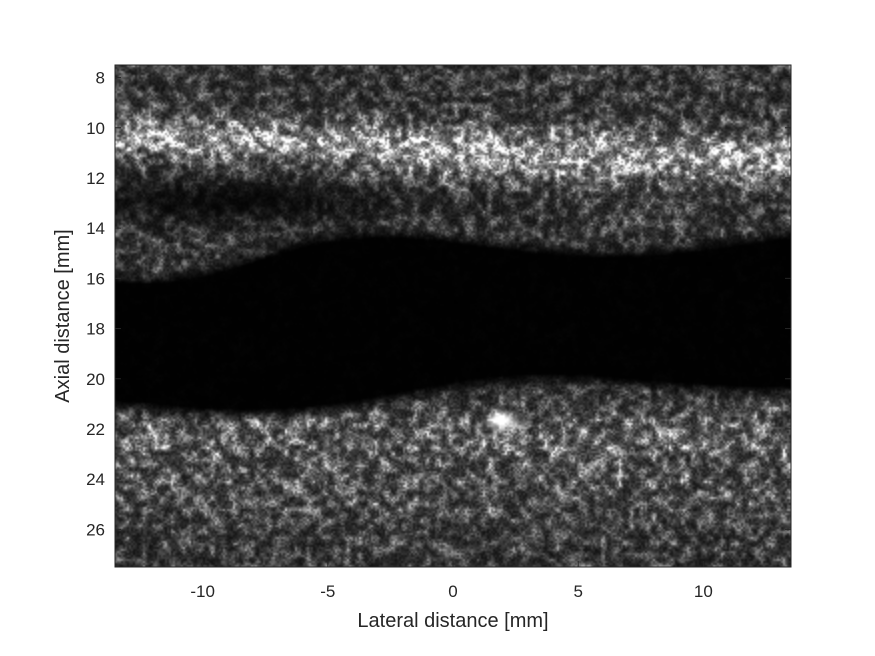 This screenshot has height=656, width=875. What do you see at coordinates (95, 128) in the screenshot?
I see `y-tick-label: 10` at bounding box center [95, 128].